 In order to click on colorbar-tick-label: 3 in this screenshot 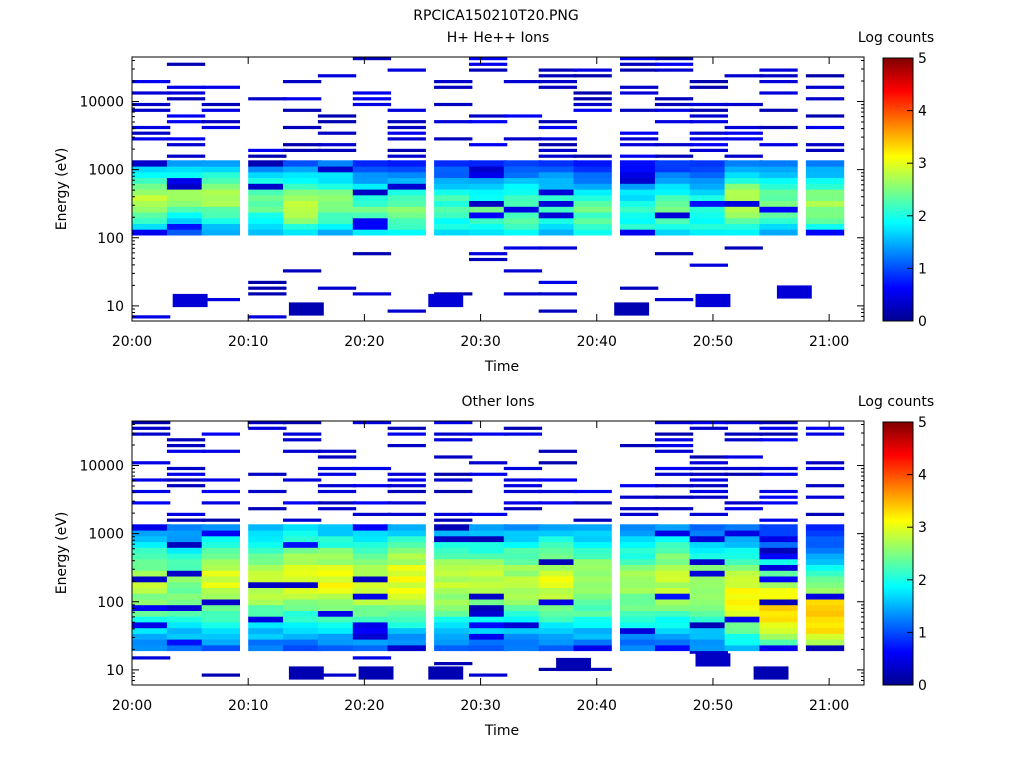, I will do `click(922, 528)`.